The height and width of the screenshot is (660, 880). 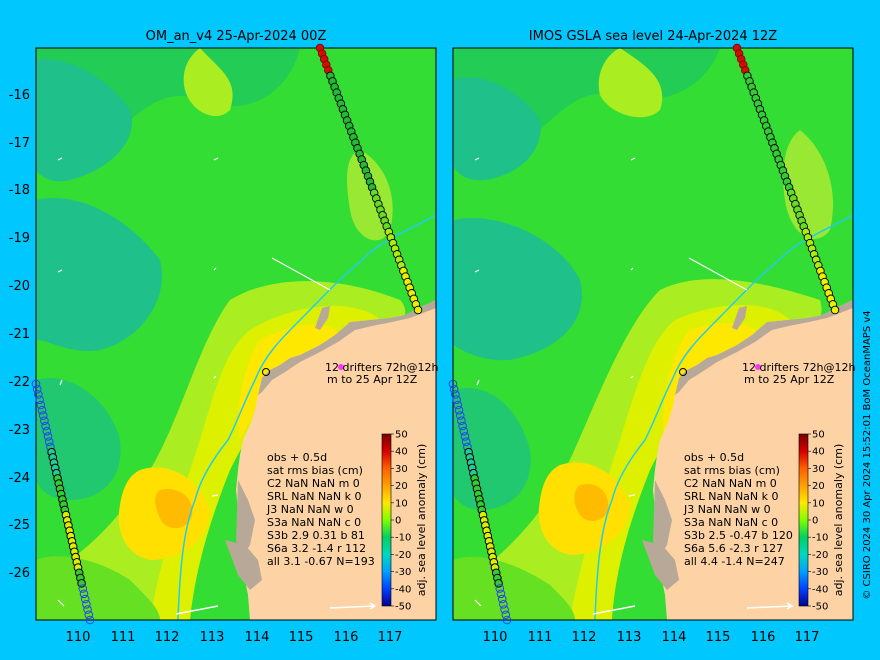 I want to click on stats-line: S3b 2.9 0.31 b 81, so click(x=316, y=535).